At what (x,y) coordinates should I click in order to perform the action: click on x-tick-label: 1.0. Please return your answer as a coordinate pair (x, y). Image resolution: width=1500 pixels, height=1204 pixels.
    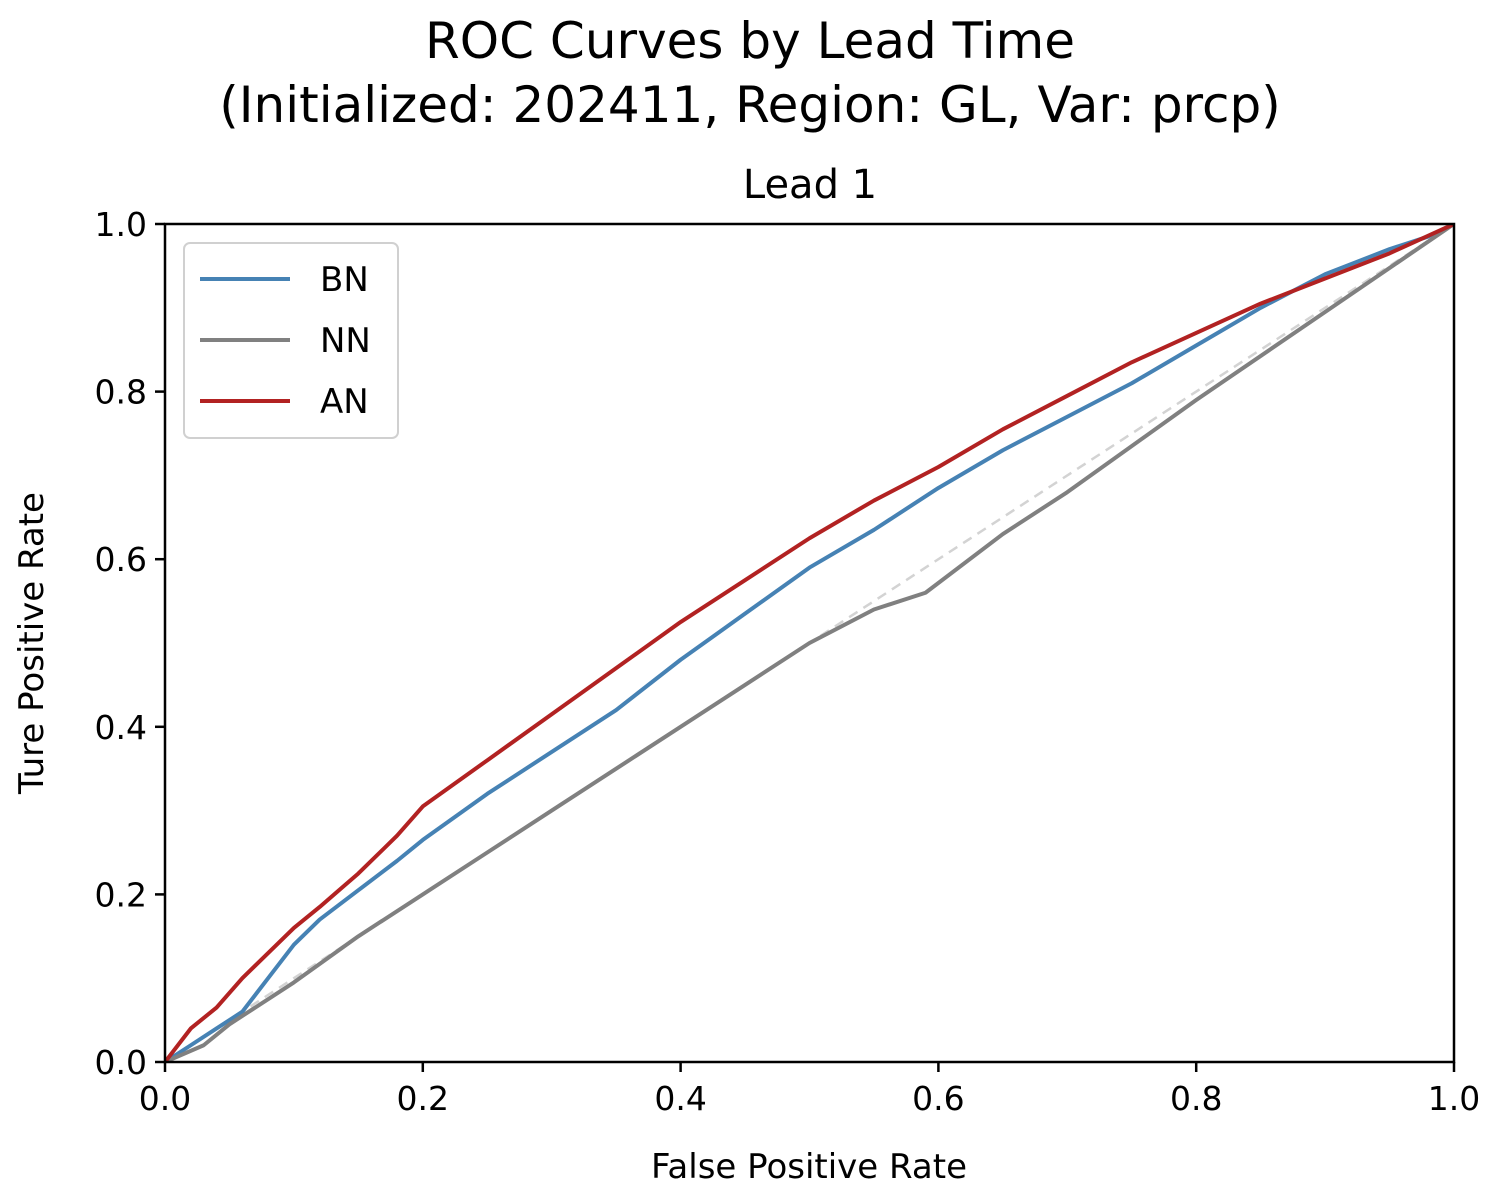
    Looking at the image, I should click on (1454, 1098).